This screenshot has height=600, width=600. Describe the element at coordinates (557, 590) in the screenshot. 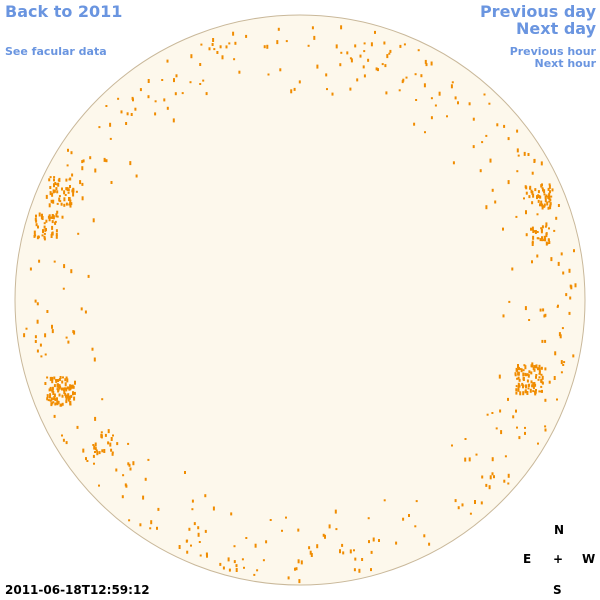

I see `compass-south: S` at that location.